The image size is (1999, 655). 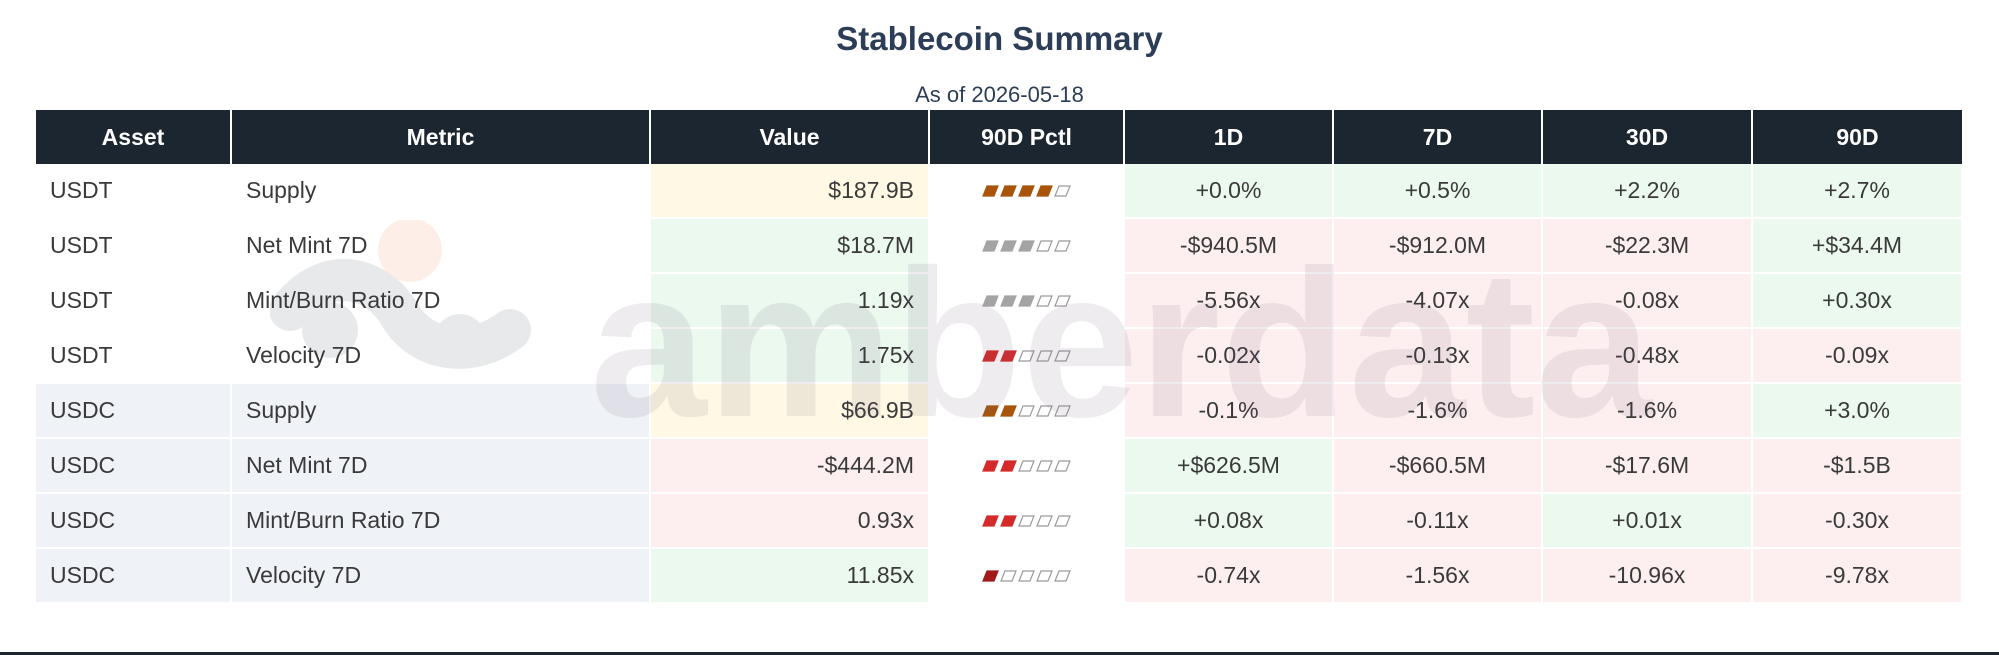 I want to click on change-90d-cell: +0.30x, so click(x=1857, y=301).